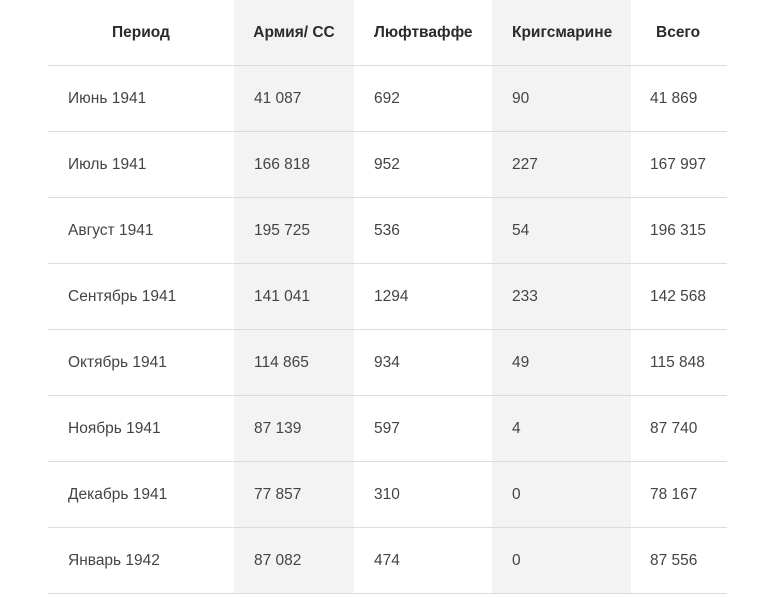 The image size is (780, 597). Describe the element at coordinates (423, 362) in the screenshot. I see `cell-luftwaffe: 934` at that location.